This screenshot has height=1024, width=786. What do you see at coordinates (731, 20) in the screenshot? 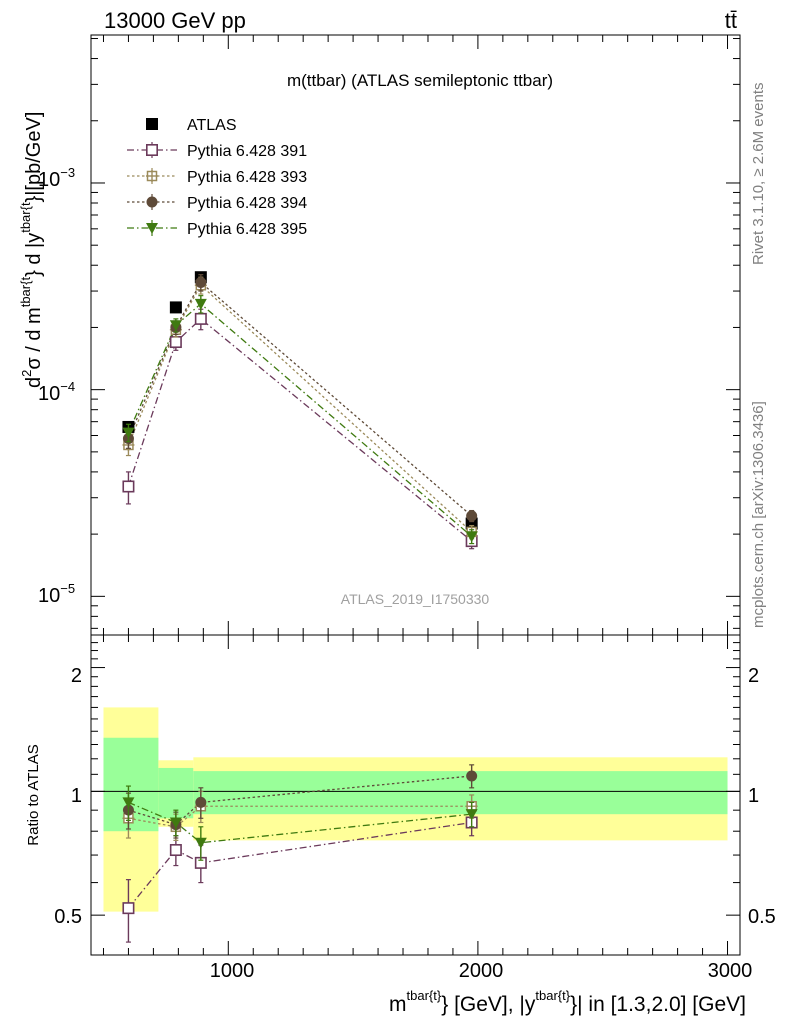
I see `process-label: tt̄` at bounding box center [731, 20].